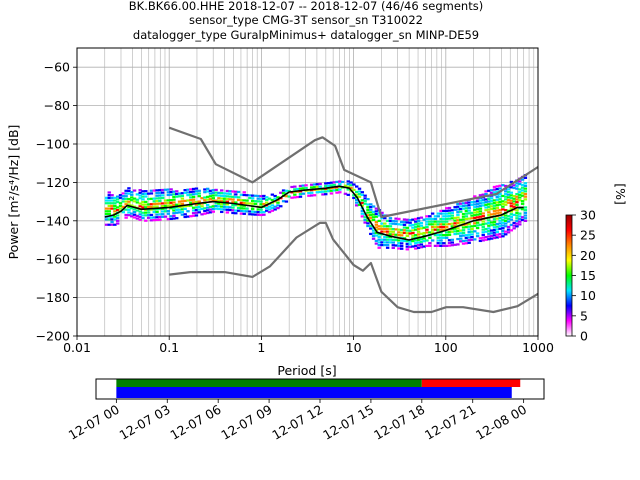 The image size is (640, 480). I want to click on timeline-tick-label: 12-07 21, so click(450, 422).